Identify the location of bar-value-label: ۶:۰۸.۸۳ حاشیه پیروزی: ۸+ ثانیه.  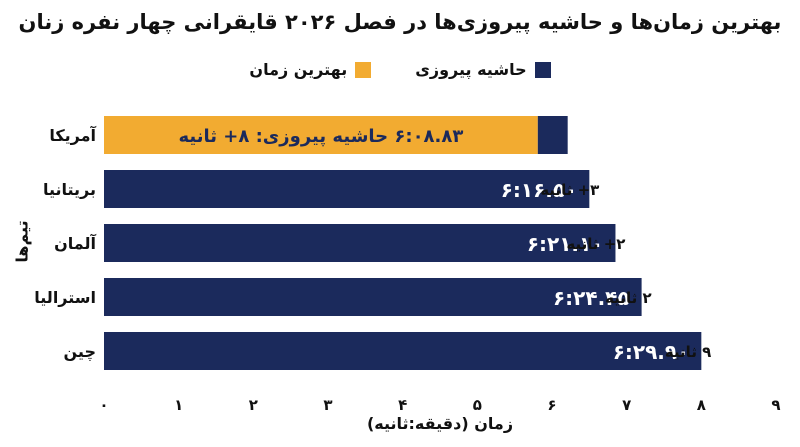
(320, 136).